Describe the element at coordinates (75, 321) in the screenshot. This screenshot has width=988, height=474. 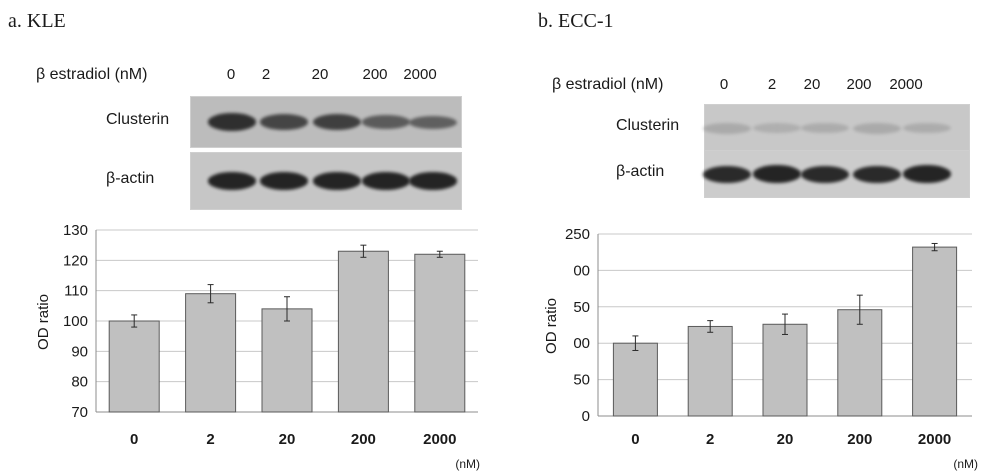
I see `y-tick-label: 100` at that location.